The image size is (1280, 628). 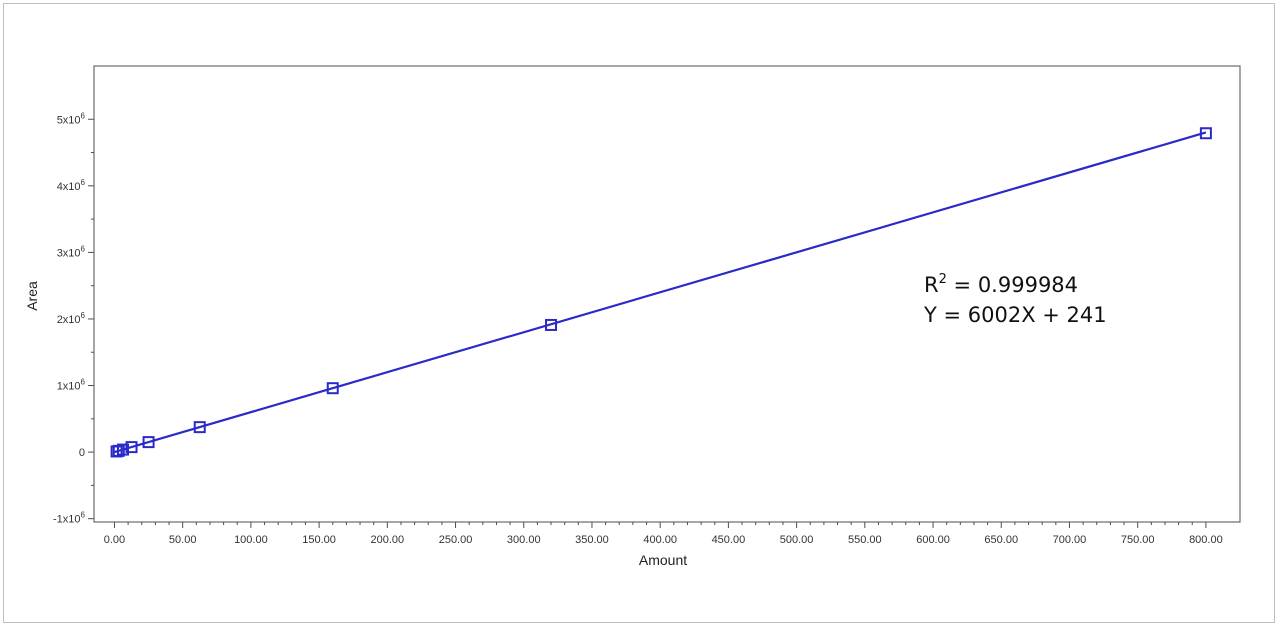 What do you see at coordinates (71, 385) in the screenshot?
I see `y-tick-label: 1x10⁶` at bounding box center [71, 385].